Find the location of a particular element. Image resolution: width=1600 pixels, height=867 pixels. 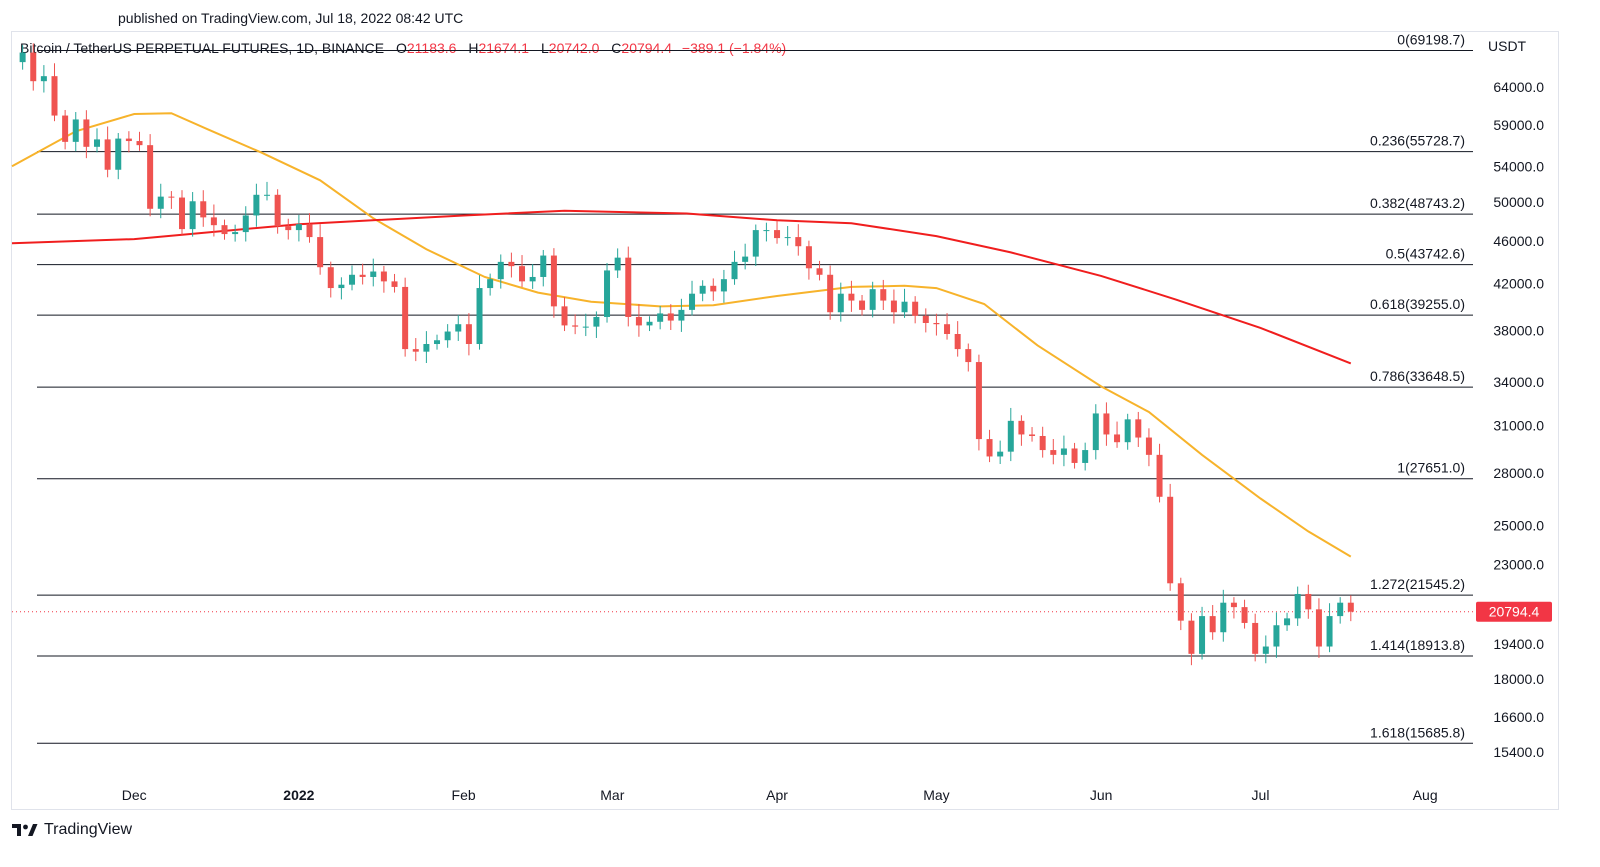

x-tick-5: May is located at coordinates (936, 795).